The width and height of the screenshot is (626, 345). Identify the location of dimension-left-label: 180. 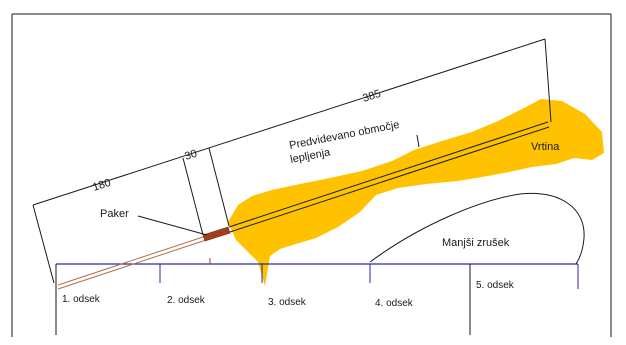
(101, 185).